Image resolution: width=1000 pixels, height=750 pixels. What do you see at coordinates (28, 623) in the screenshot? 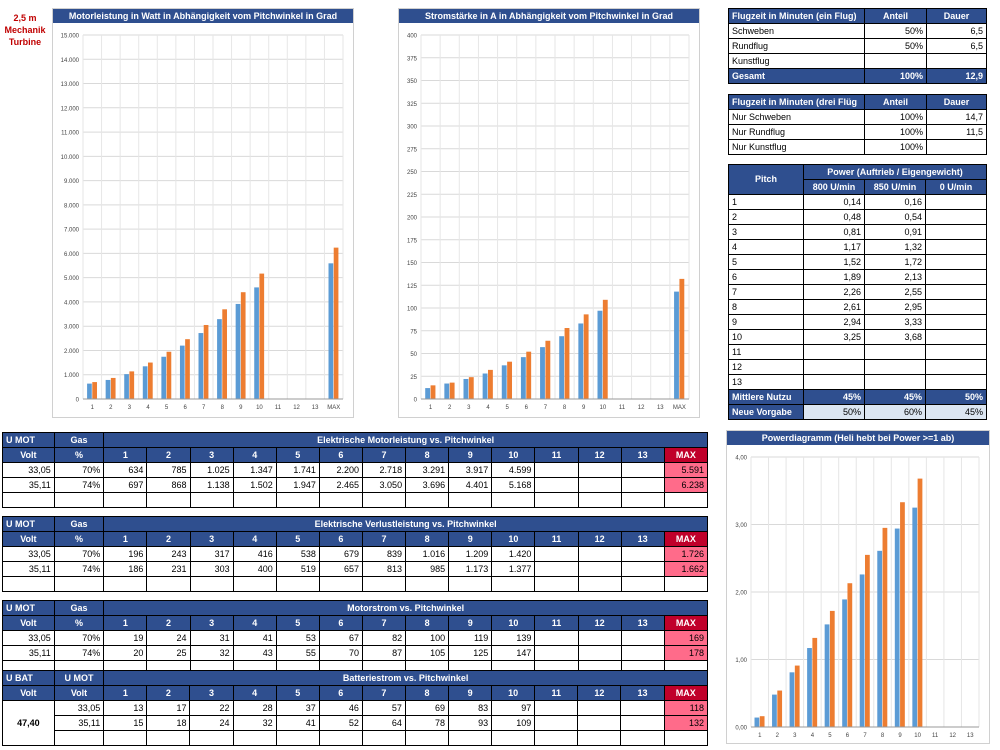
I see `header-cell: Volt` at bounding box center [28, 623].